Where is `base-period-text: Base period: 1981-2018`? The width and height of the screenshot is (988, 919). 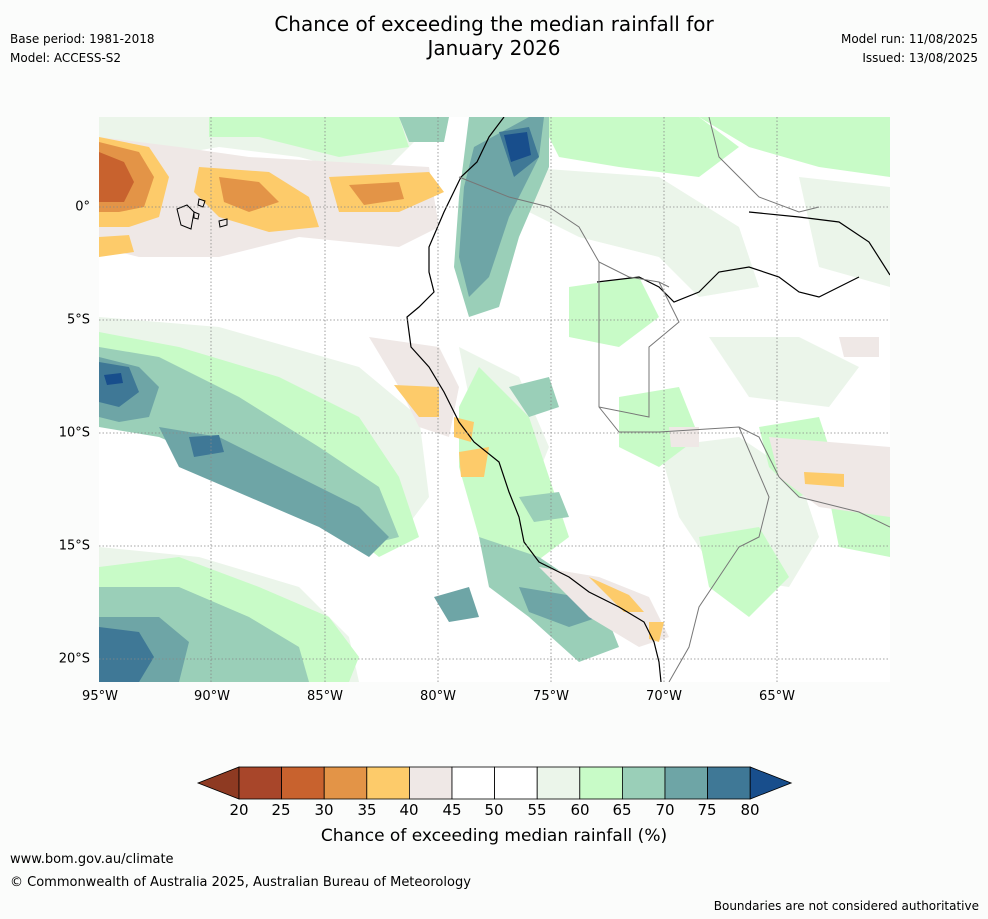 base-period-text: Base period: 1981-2018 is located at coordinates (82, 39).